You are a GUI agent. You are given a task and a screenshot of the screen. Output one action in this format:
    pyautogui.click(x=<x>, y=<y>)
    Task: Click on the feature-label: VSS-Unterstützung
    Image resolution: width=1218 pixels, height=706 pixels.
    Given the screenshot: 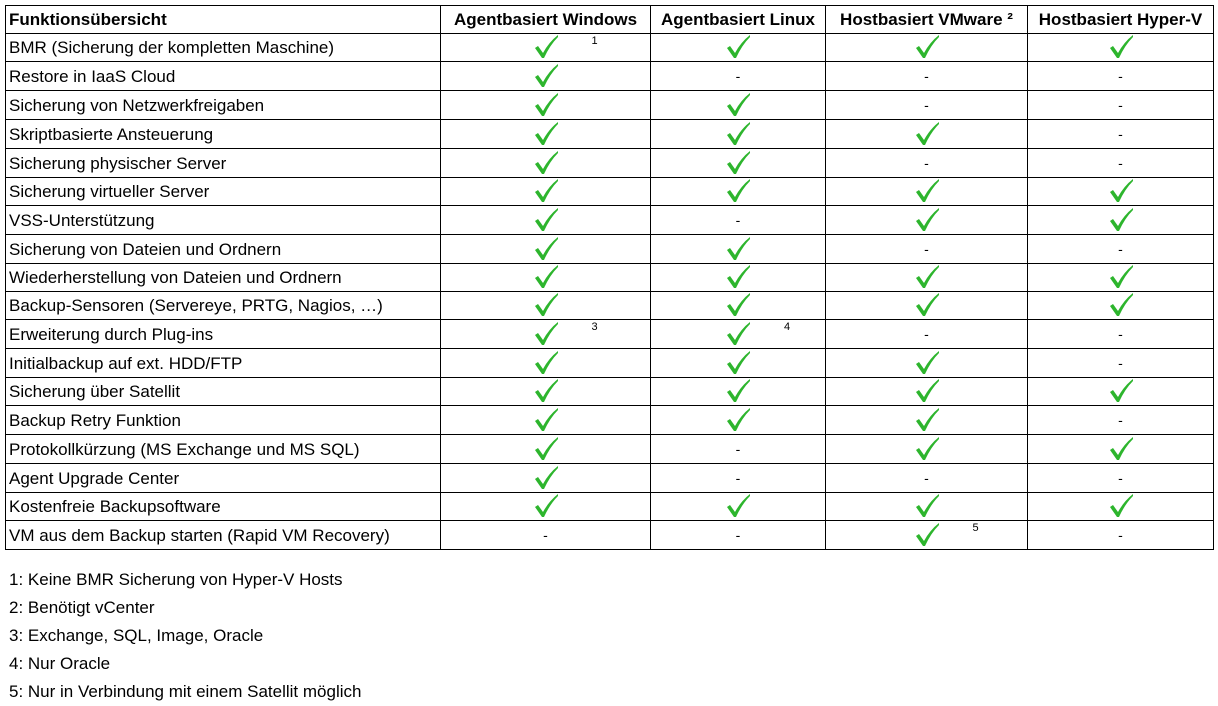 What is the action you would take?
    pyautogui.click(x=223, y=220)
    